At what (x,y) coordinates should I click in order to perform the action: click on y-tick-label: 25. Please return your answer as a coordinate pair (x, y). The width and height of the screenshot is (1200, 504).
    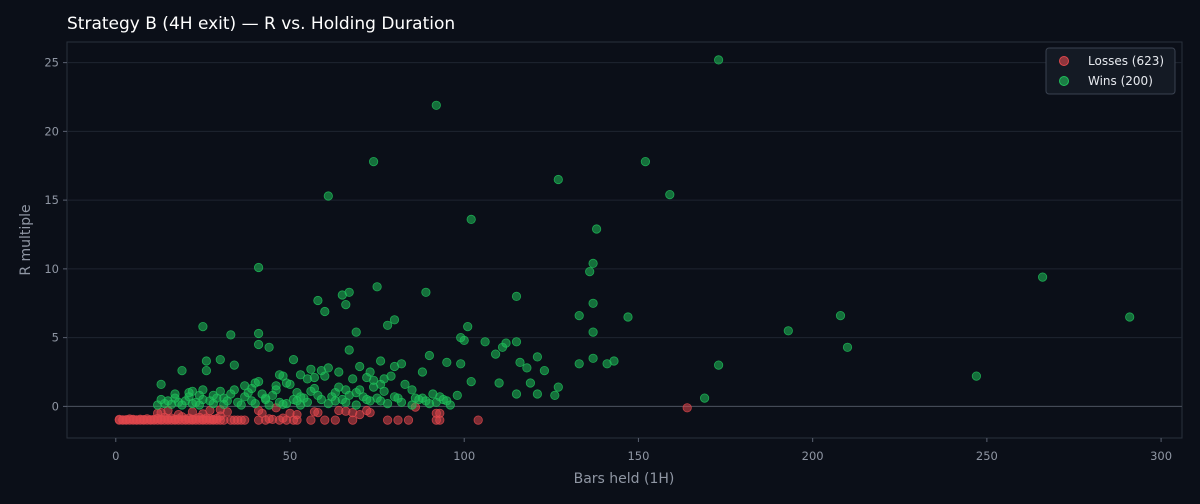
    Looking at the image, I should click on (51, 63).